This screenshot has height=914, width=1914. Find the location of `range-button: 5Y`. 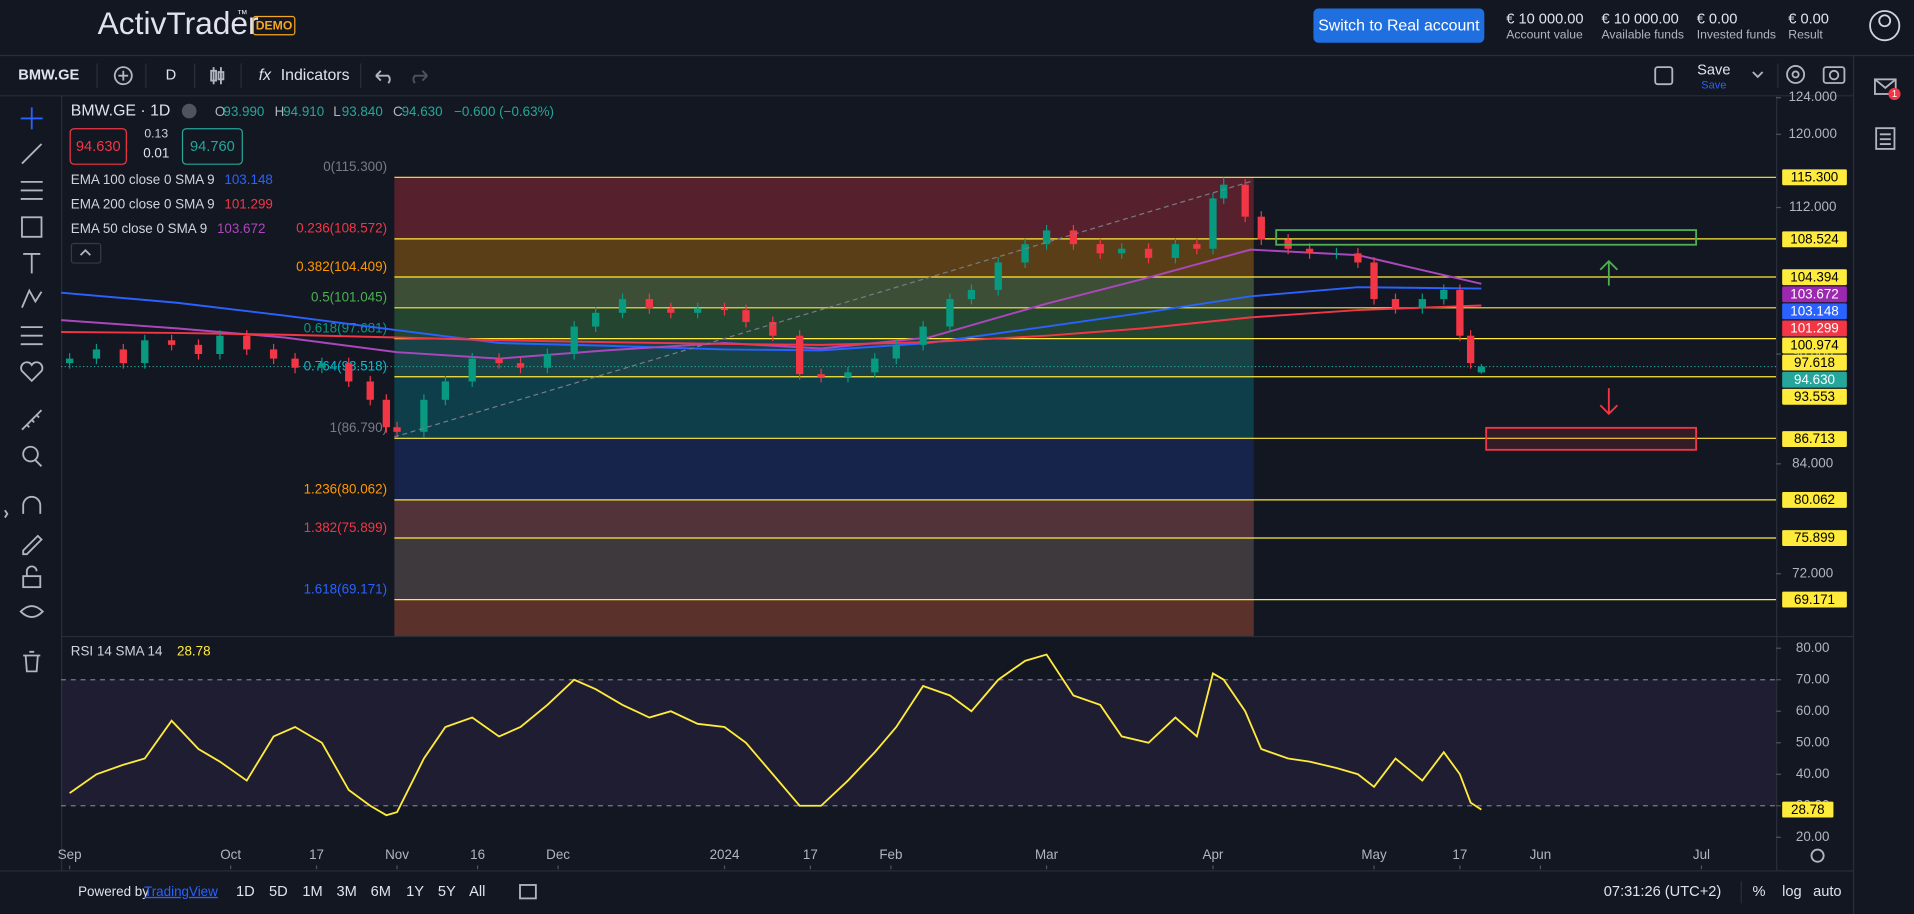

range-button: 5Y is located at coordinates (447, 892).